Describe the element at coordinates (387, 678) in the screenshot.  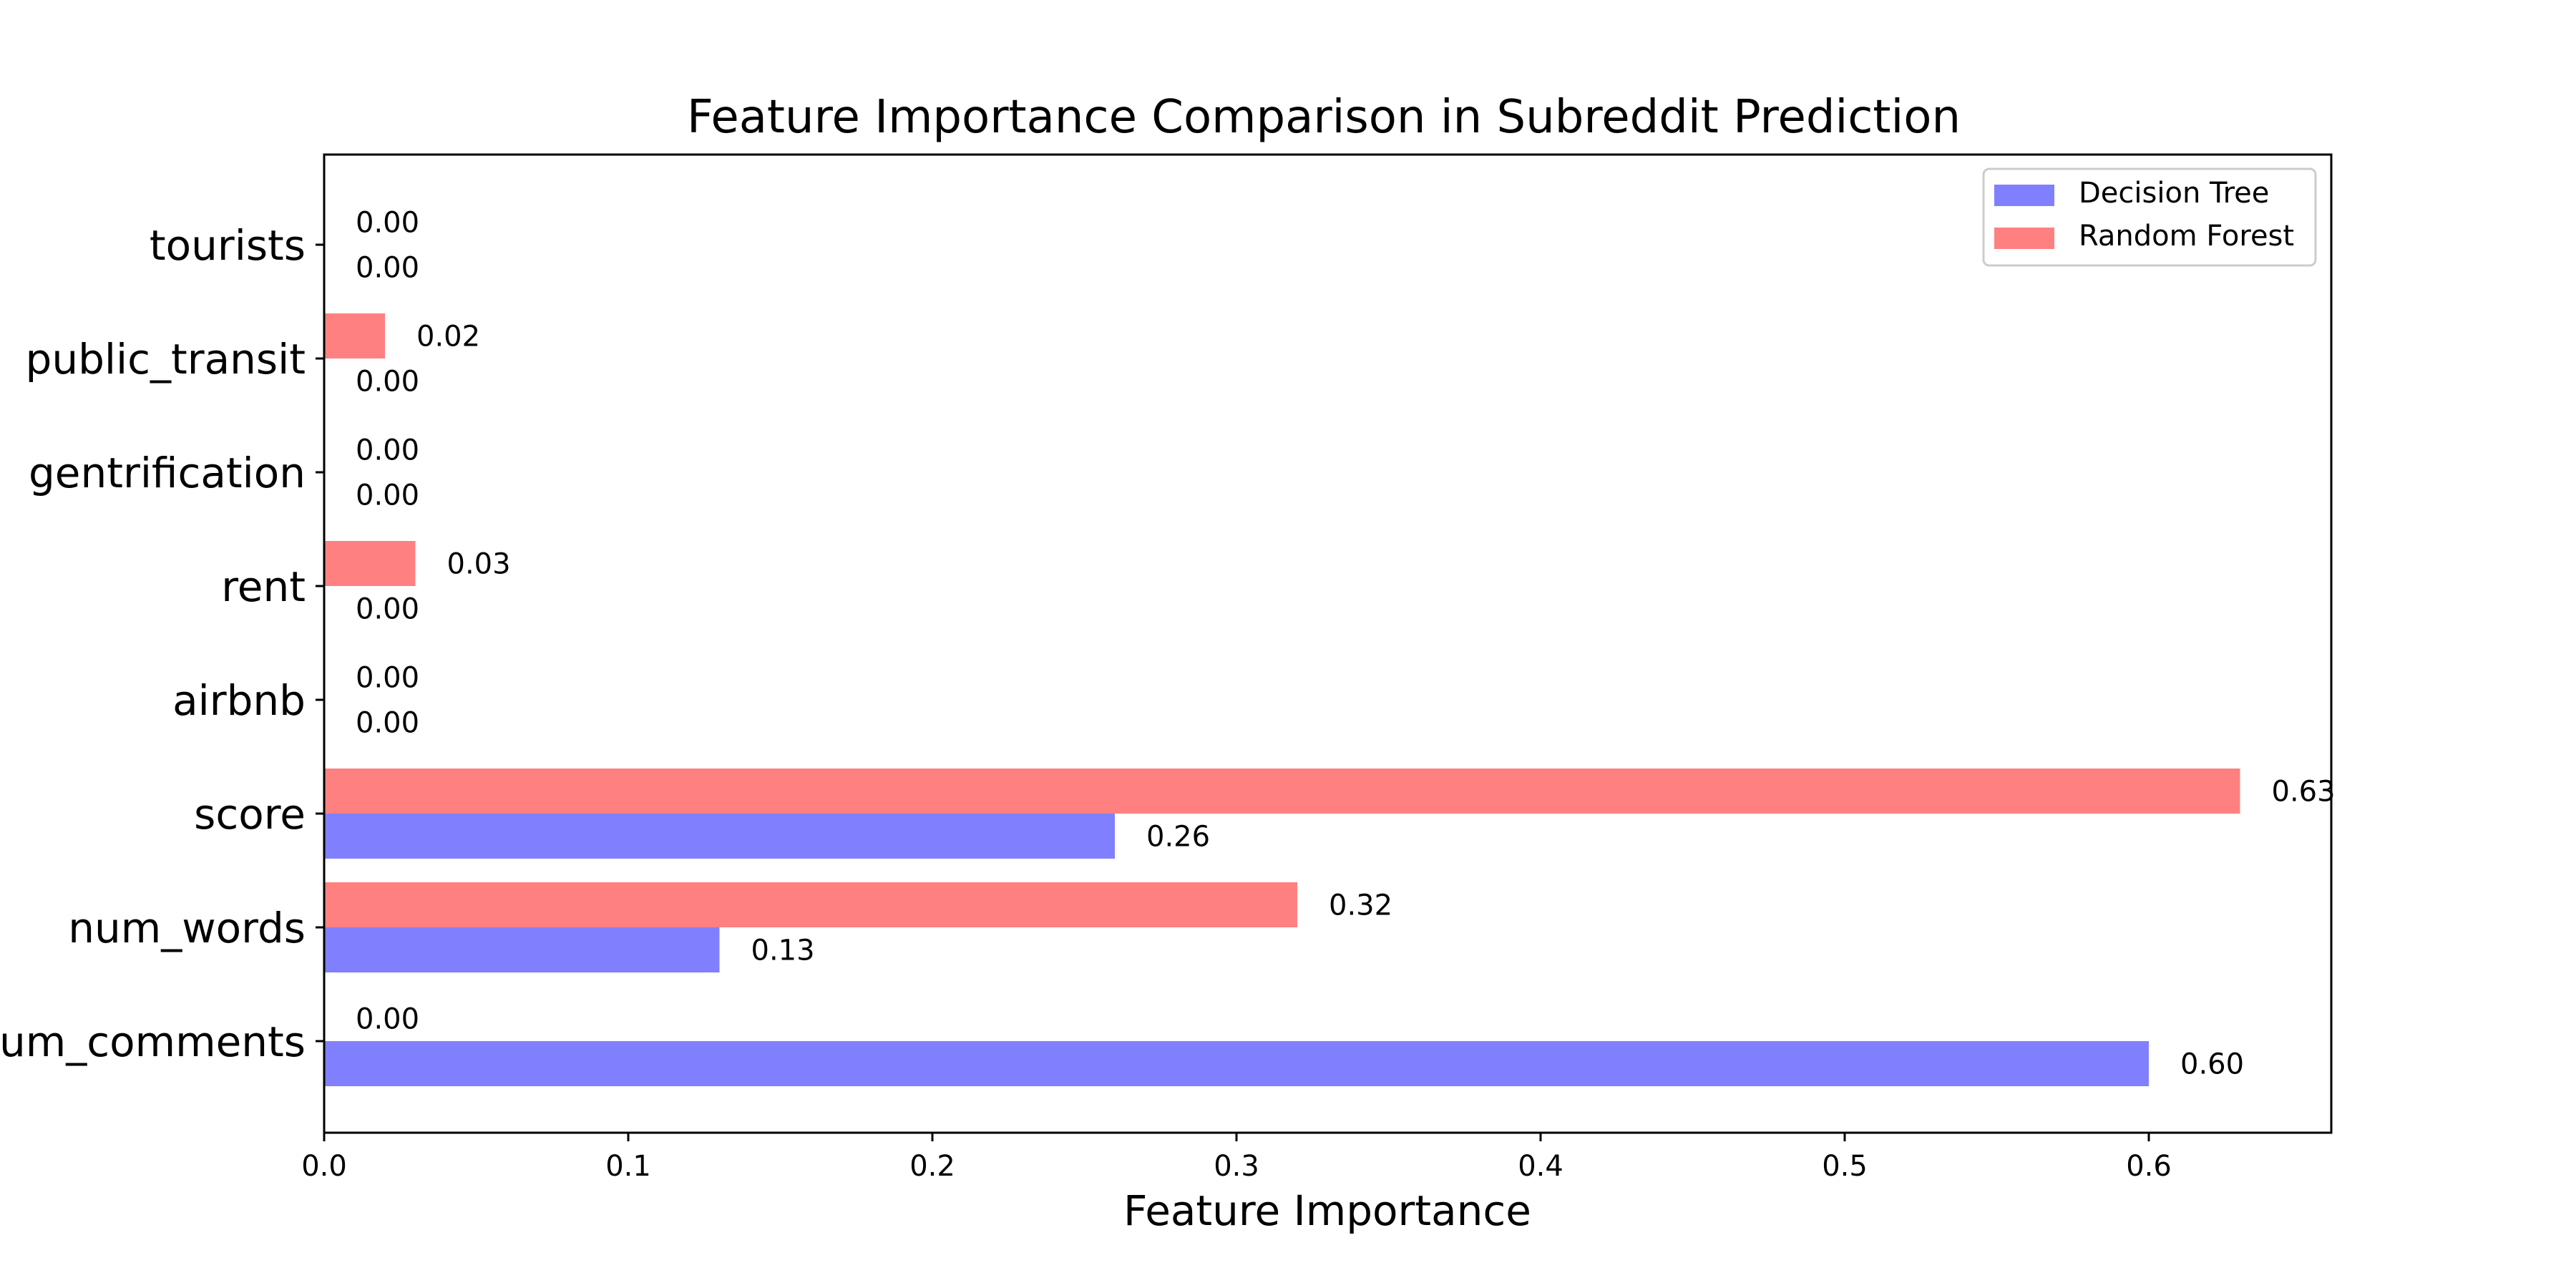
I see `value-label-random-forest-airbnb: 0.00` at that location.